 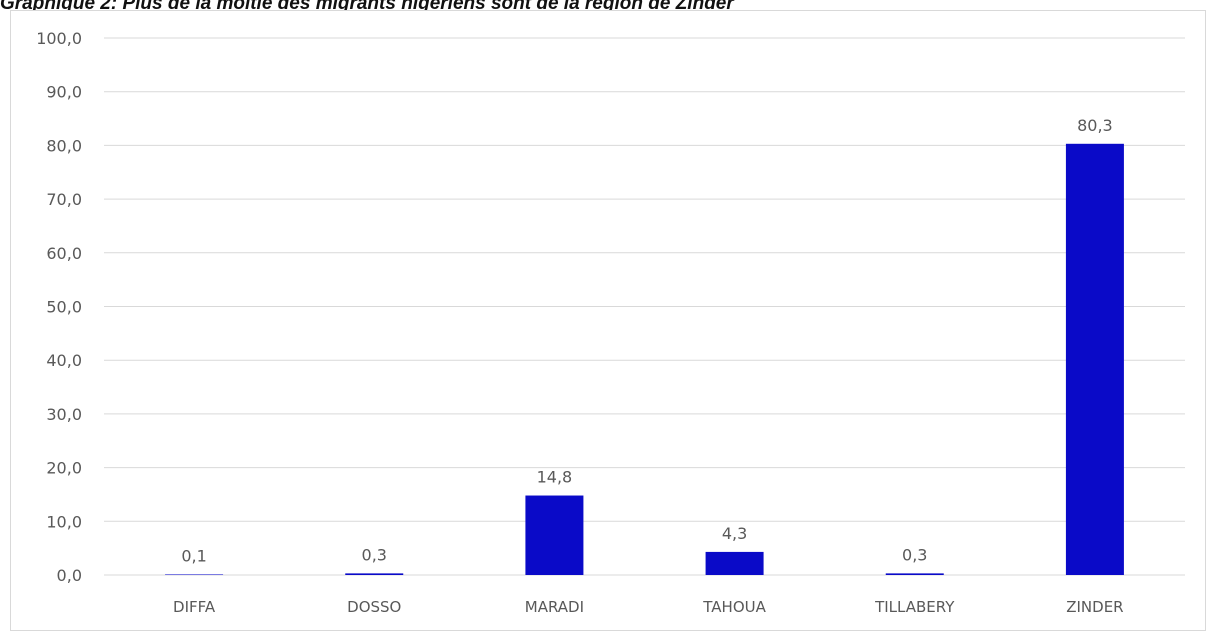 What do you see at coordinates (64, 414) in the screenshot?
I see `y-tick-label: 30,0` at bounding box center [64, 414].